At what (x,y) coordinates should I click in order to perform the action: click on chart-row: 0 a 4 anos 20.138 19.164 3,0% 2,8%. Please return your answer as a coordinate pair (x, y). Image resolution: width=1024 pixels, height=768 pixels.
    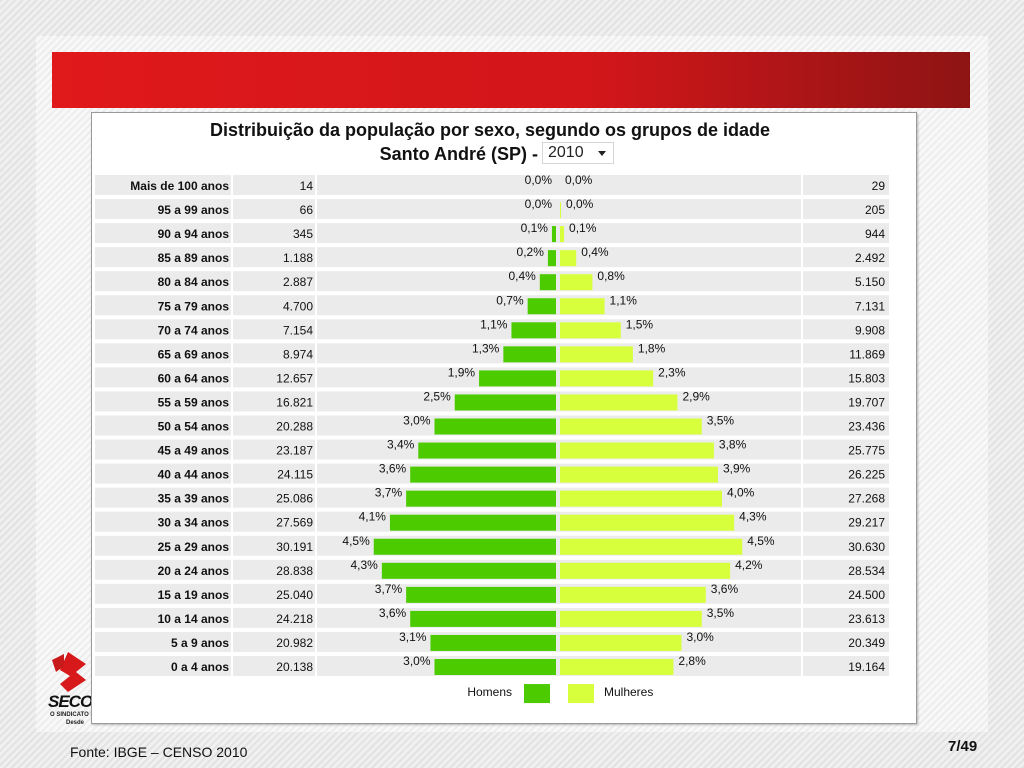
    Looking at the image, I should click on (492, 665).